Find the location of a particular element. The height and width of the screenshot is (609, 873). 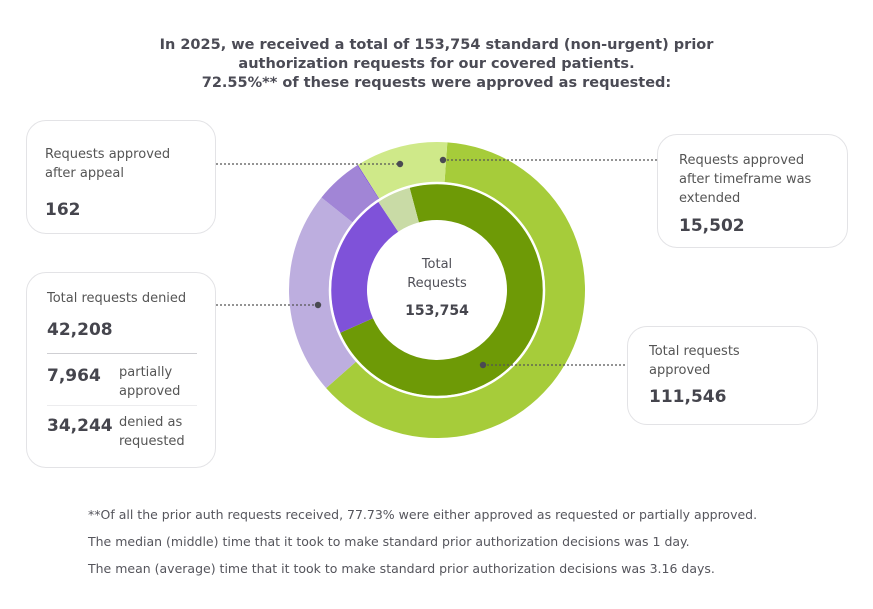

partial-label: partially is located at coordinates (146, 372).